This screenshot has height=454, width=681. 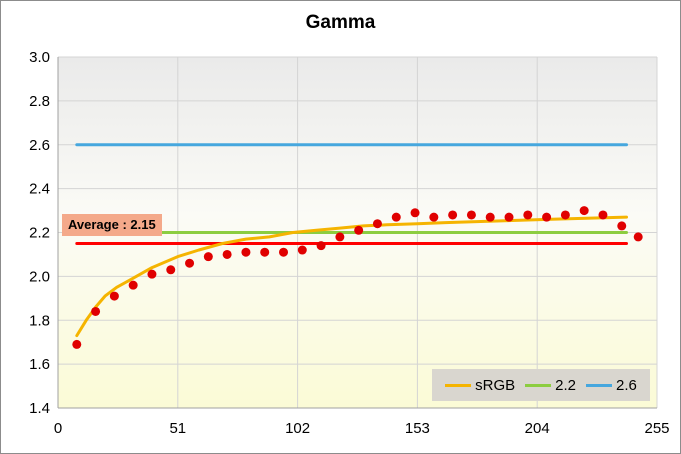 I want to click on y-tick-label: 1.6, so click(x=39, y=364).